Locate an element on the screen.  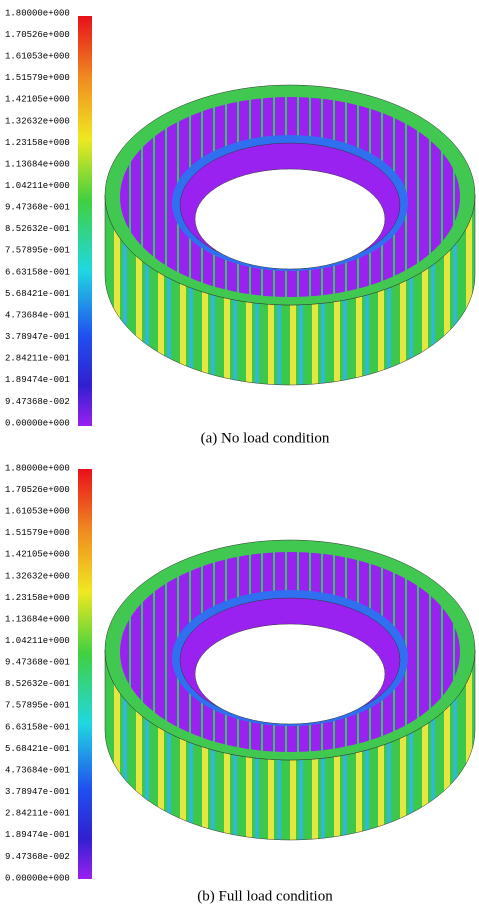
caption: (b) Full load condition is located at coordinates (265, 896).